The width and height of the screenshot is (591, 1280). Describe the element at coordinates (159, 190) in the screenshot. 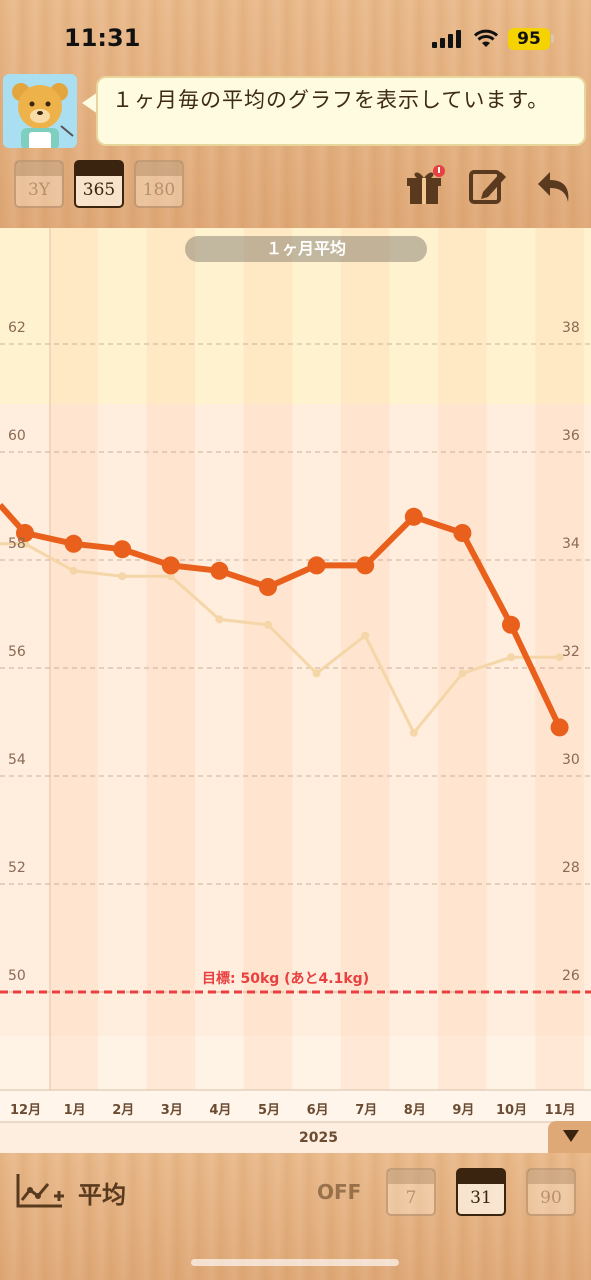

I see `period-180-label: 180` at that location.